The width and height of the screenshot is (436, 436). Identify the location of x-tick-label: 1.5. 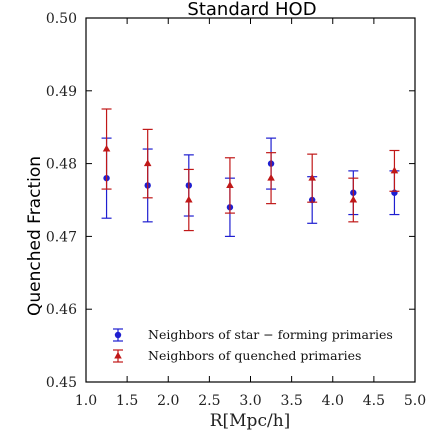
(127, 401).